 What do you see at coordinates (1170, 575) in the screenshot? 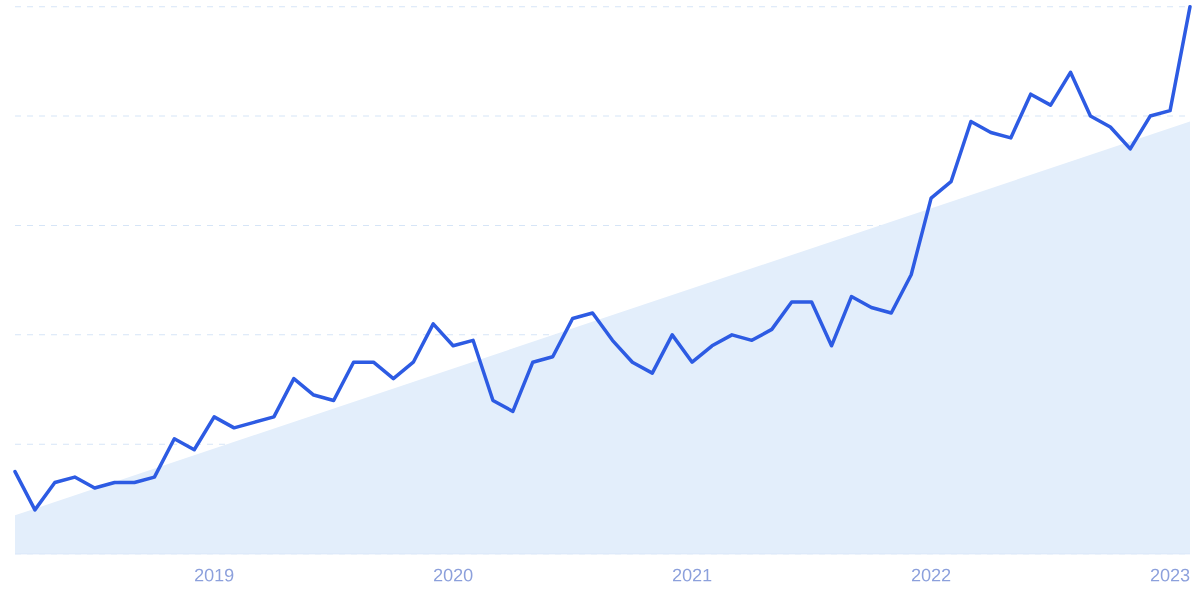
I see `x-tick-label: 2023` at bounding box center [1170, 575].